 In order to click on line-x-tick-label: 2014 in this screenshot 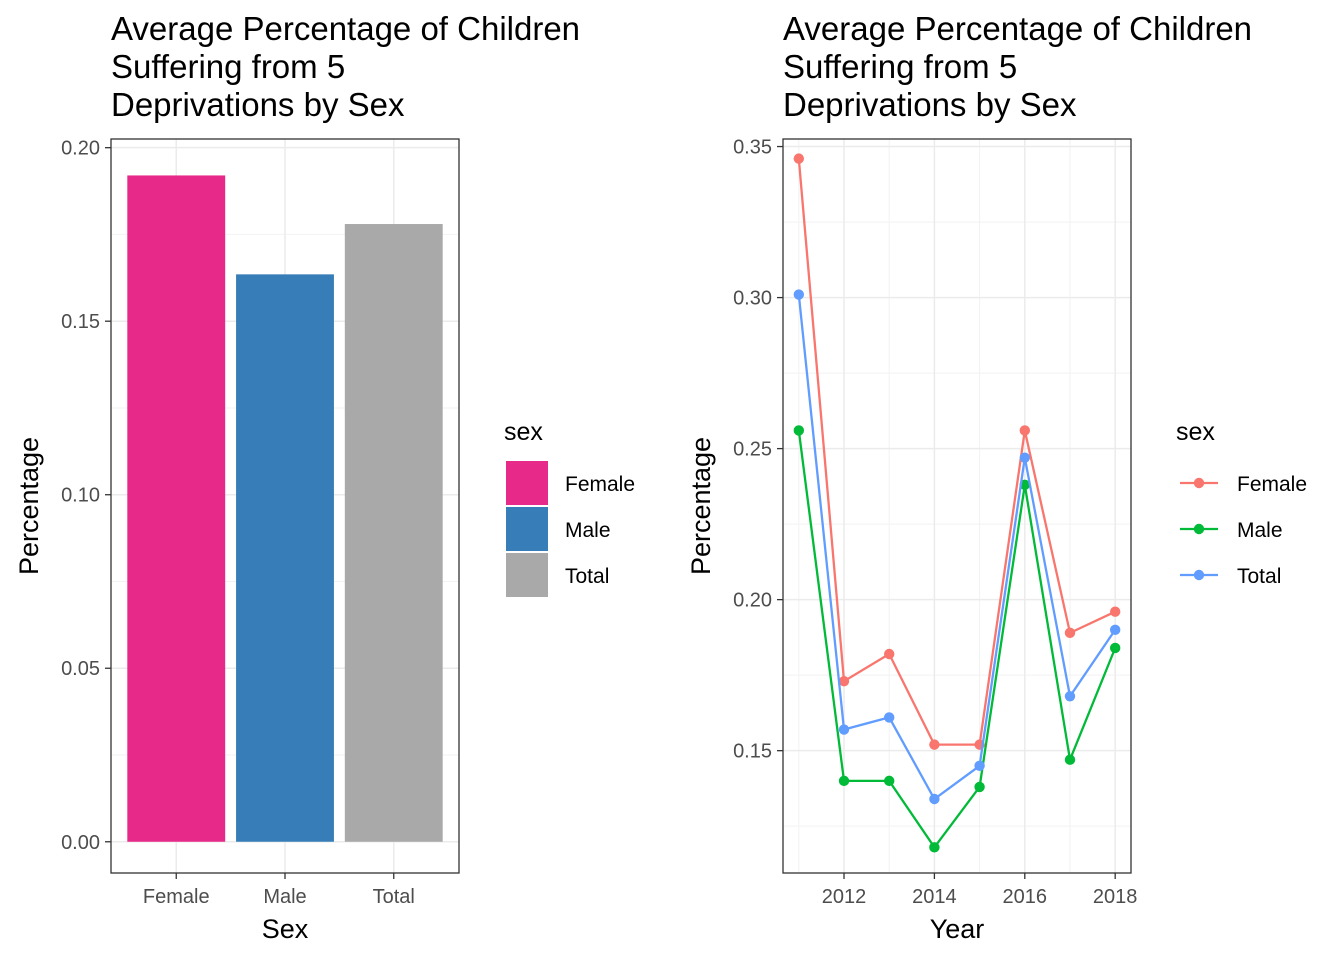, I will do `click(934, 897)`.